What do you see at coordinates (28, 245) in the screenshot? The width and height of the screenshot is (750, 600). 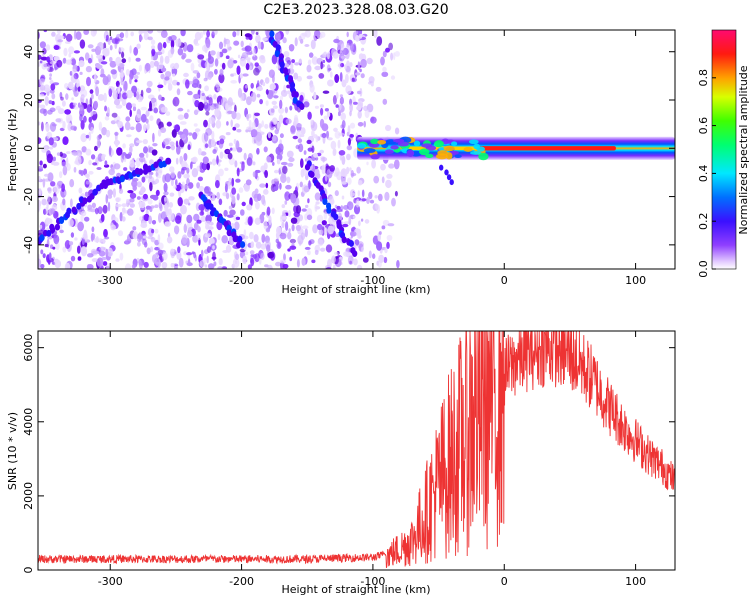 I see `spectrogram-y-tick-label: -40` at bounding box center [28, 245].